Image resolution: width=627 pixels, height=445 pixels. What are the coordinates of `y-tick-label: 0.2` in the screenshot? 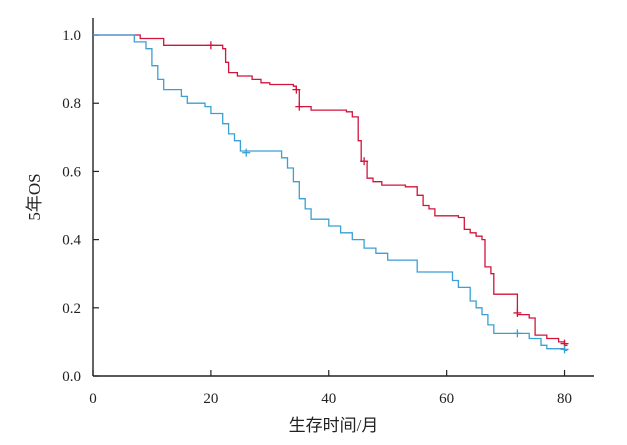 It's located at (71, 309).